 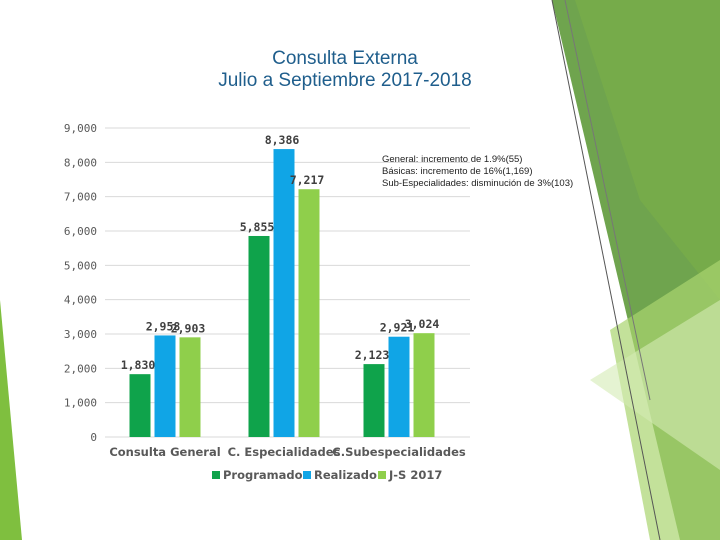 I want to click on data-label: 8,386, so click(x=282, y=140).